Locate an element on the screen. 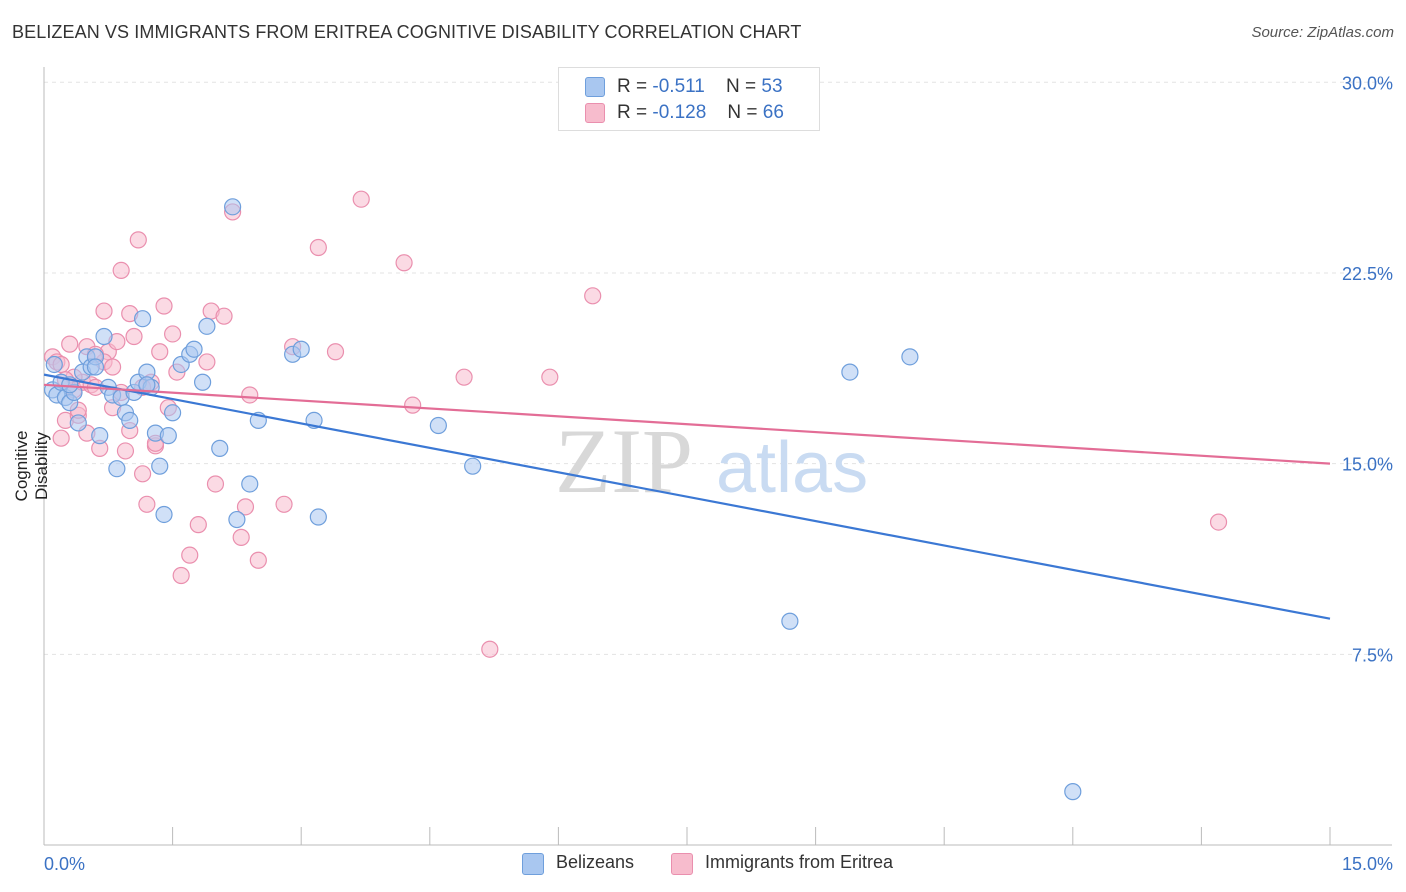 The height and width of the screenshot is (892, 1406). y-tick-label: 7.5% is located at coordinates (1372, 655).